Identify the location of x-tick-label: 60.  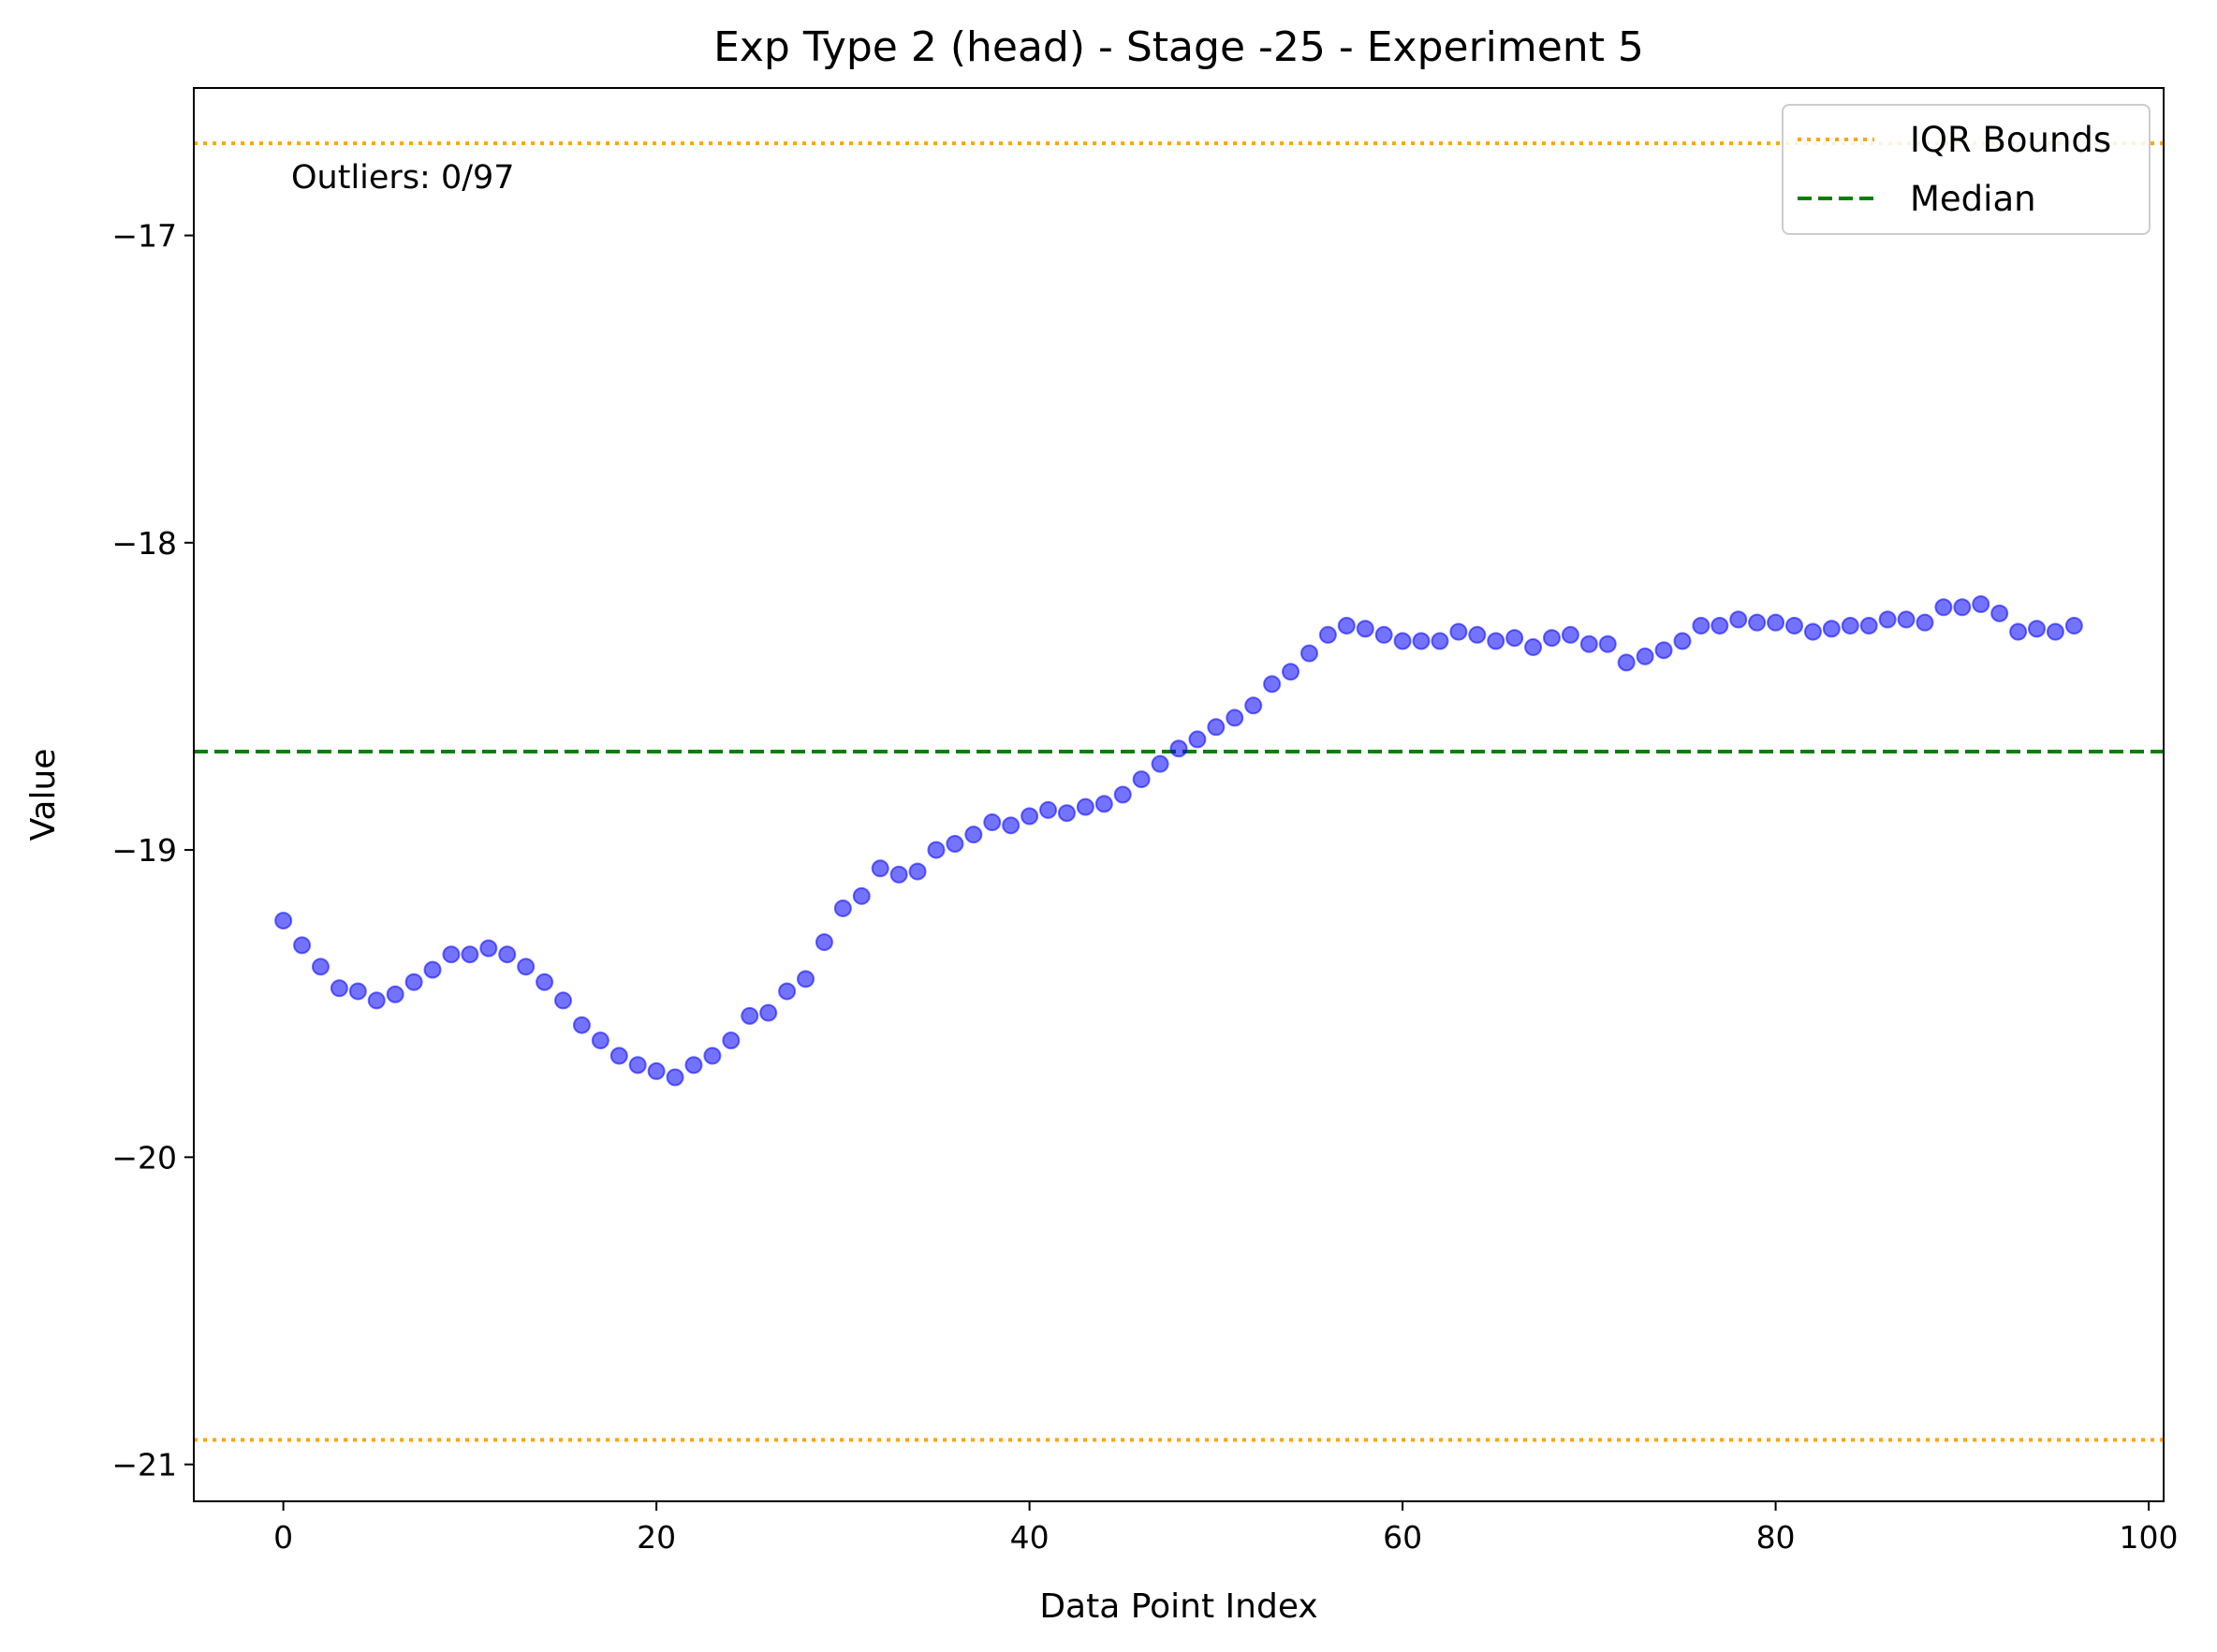
(1402, 1538).